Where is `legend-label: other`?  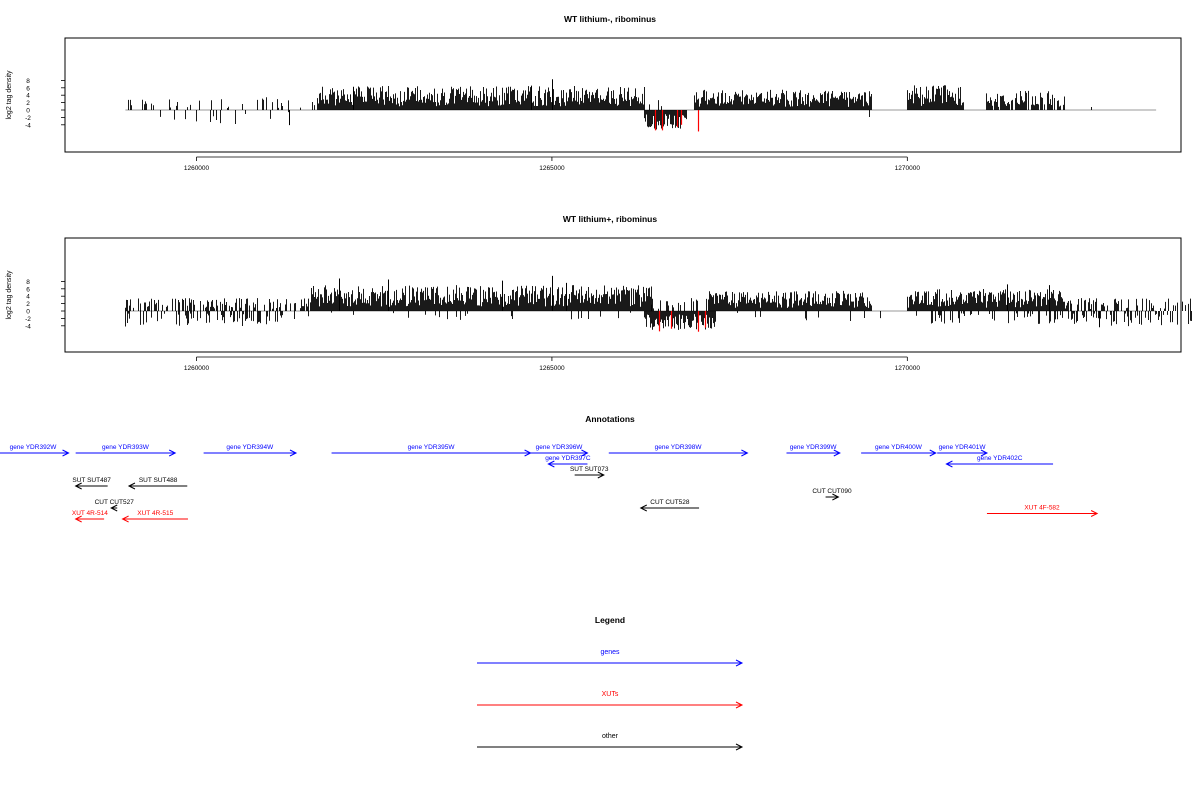
legend-label: other is located at coordinates (610, 736).